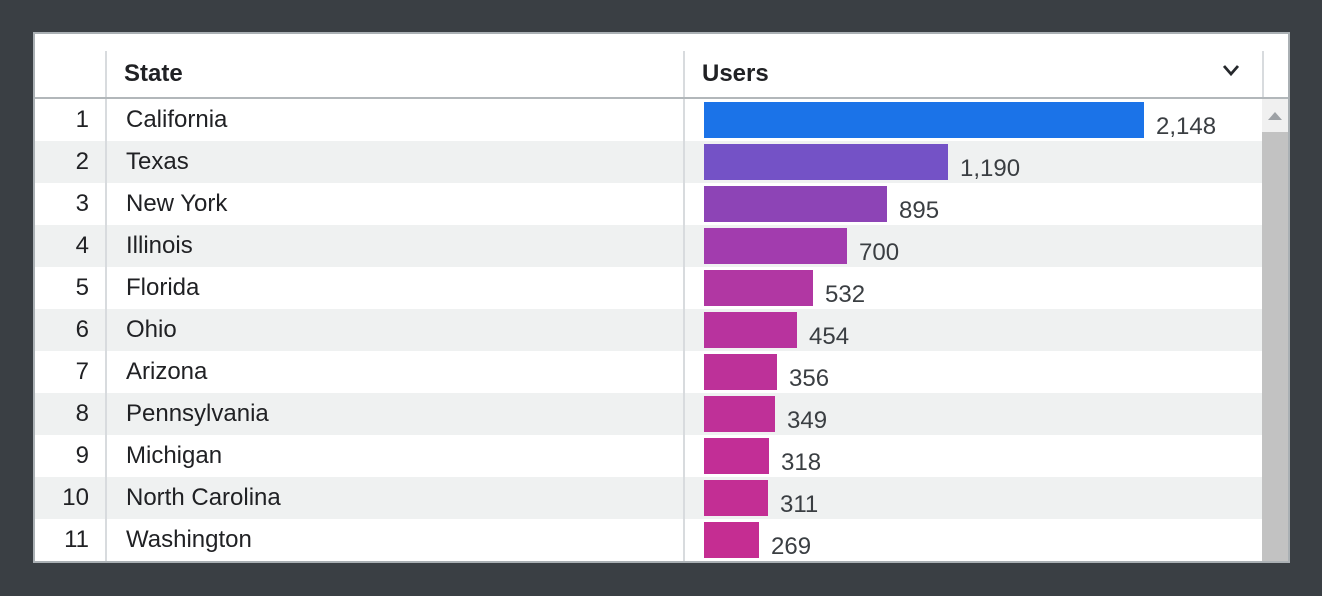  I want to click on users-value: 1,190, so click(990, 168).